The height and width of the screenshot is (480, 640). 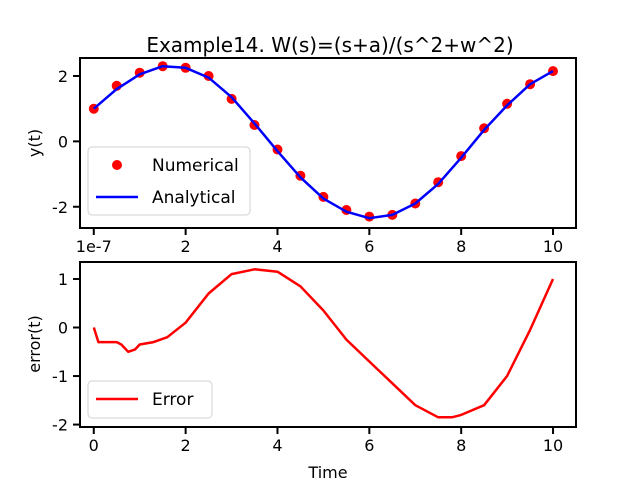 What do you see at coordinates (63, 141) in the screenshot?
I see `top-y-tick-label: 0` at bounding box center [63, 141].